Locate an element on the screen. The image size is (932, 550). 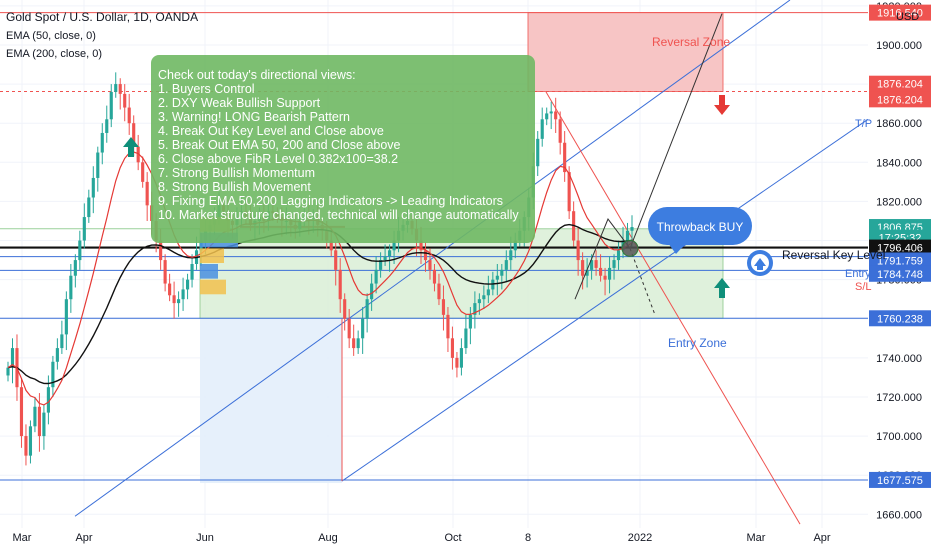
price-tag-label: 1796.406 is located at coordinates (900, 249).